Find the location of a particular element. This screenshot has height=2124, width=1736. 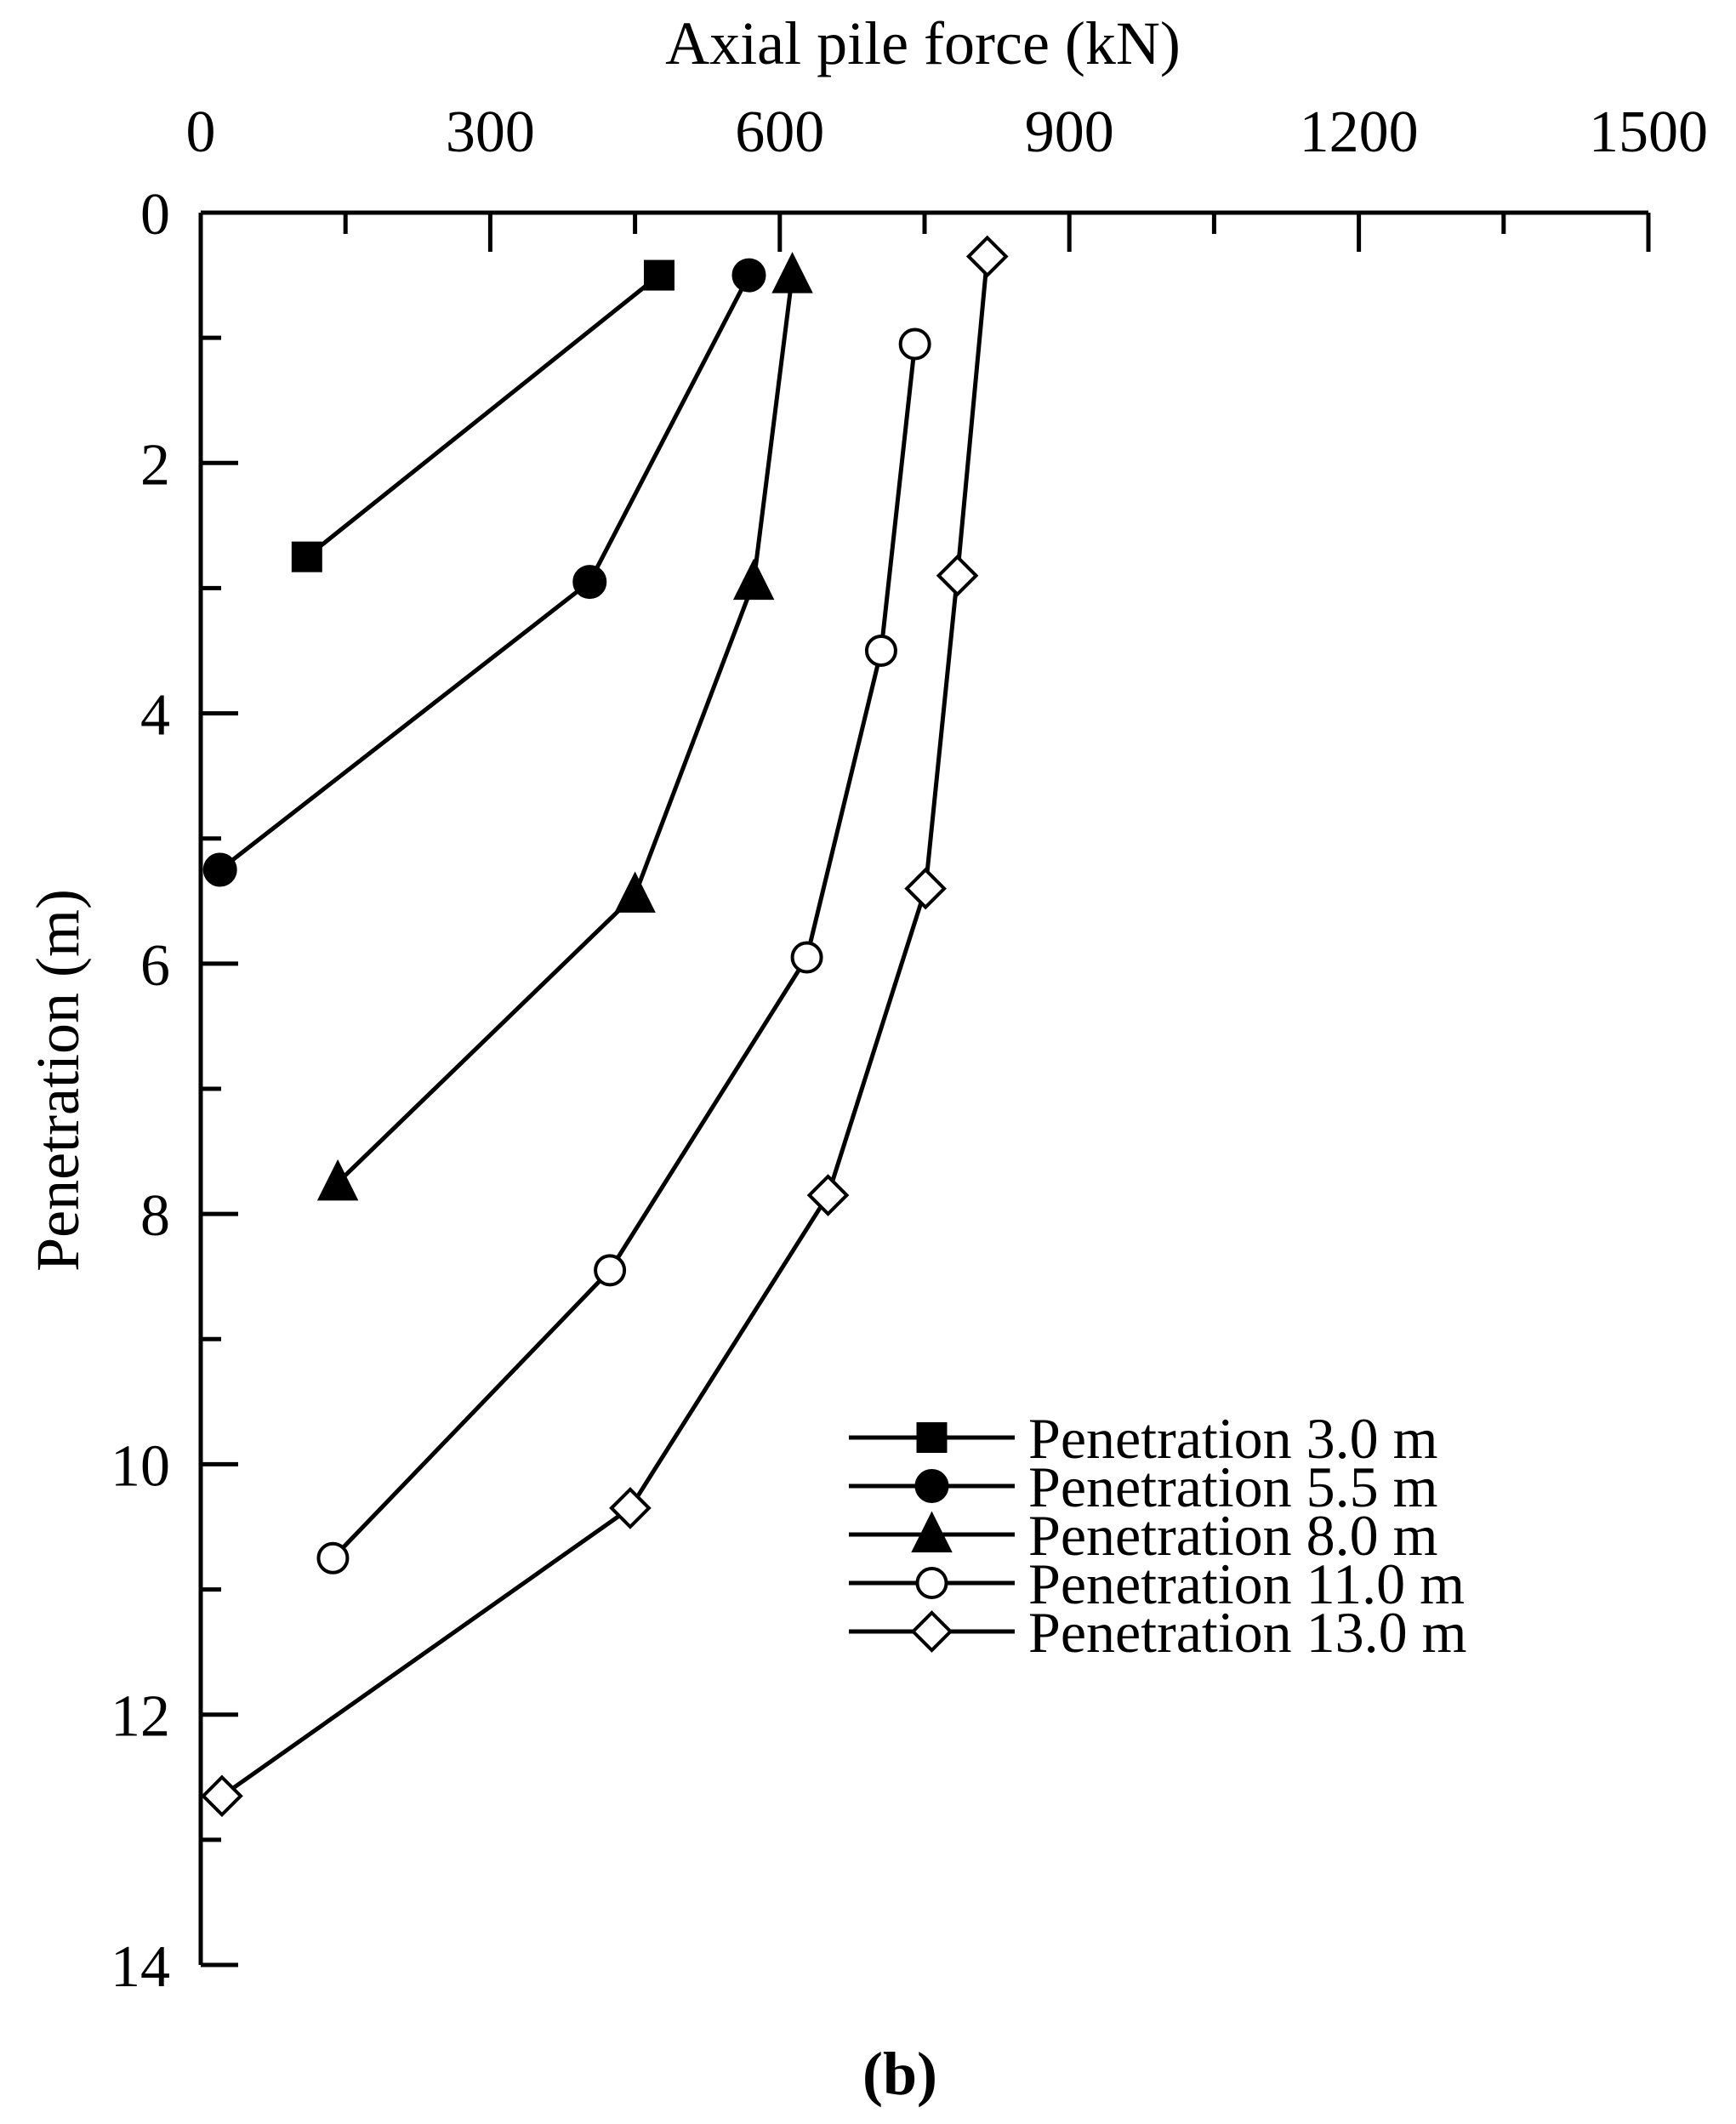

y-tick-label: 8 is located at coordinates (155, 1216).